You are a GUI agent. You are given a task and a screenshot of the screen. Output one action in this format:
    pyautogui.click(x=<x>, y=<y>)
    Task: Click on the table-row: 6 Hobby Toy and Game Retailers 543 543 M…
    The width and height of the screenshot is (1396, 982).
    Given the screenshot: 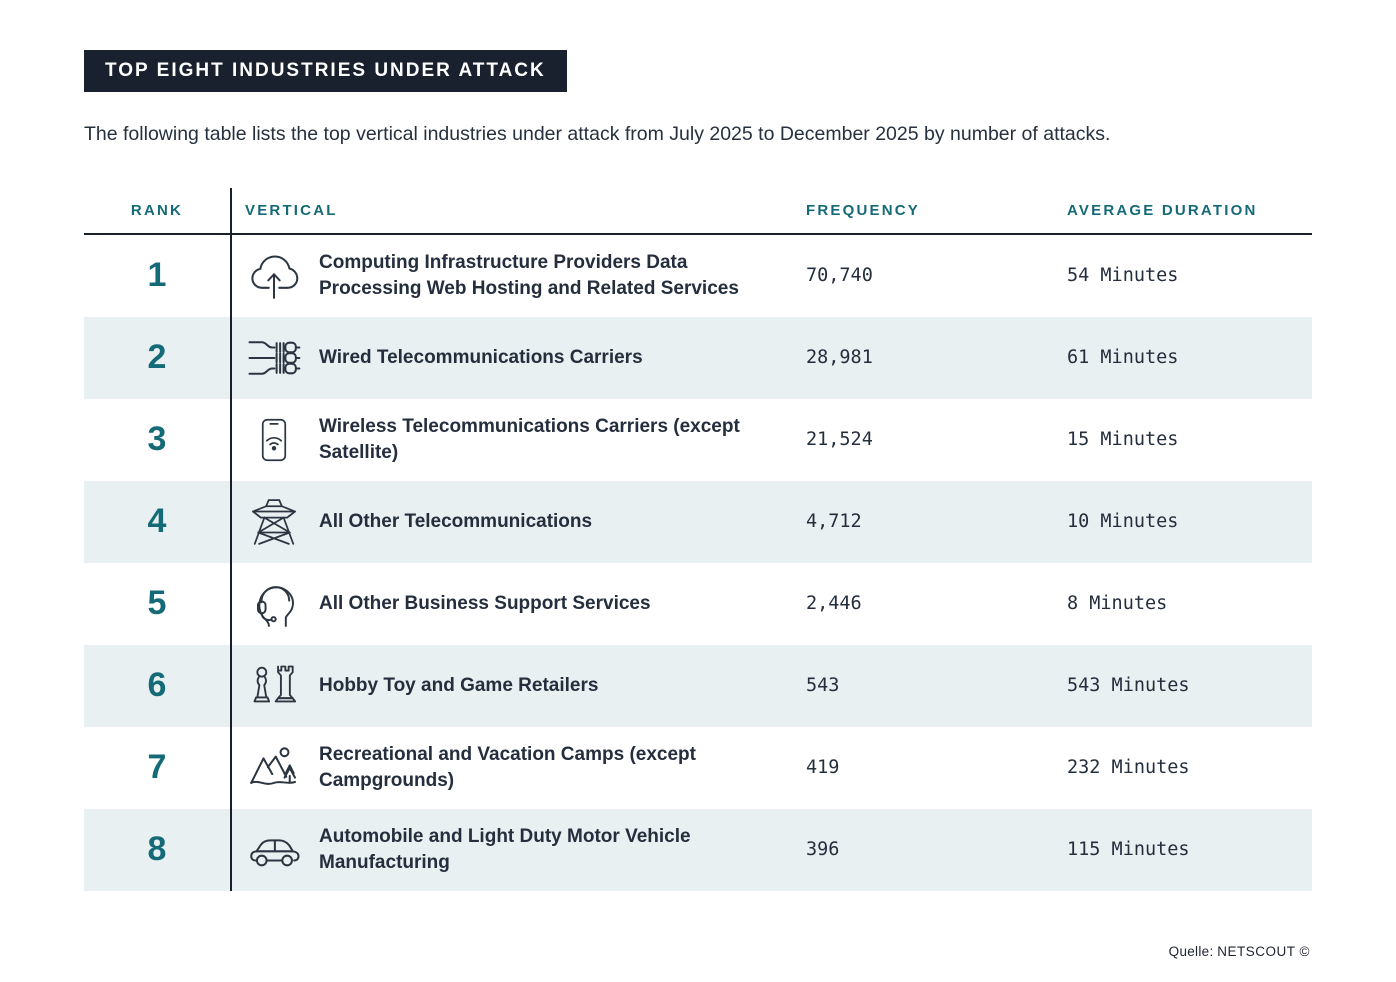 What is the action you would take?
    pyautogui.click(x=698, y=685)
    